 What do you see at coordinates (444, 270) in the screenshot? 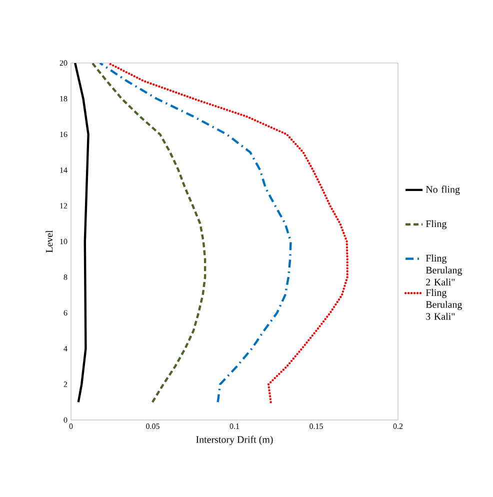
I see `legend-label: Fling Berulang 2 Kali"` at bounding box center [444, 270].